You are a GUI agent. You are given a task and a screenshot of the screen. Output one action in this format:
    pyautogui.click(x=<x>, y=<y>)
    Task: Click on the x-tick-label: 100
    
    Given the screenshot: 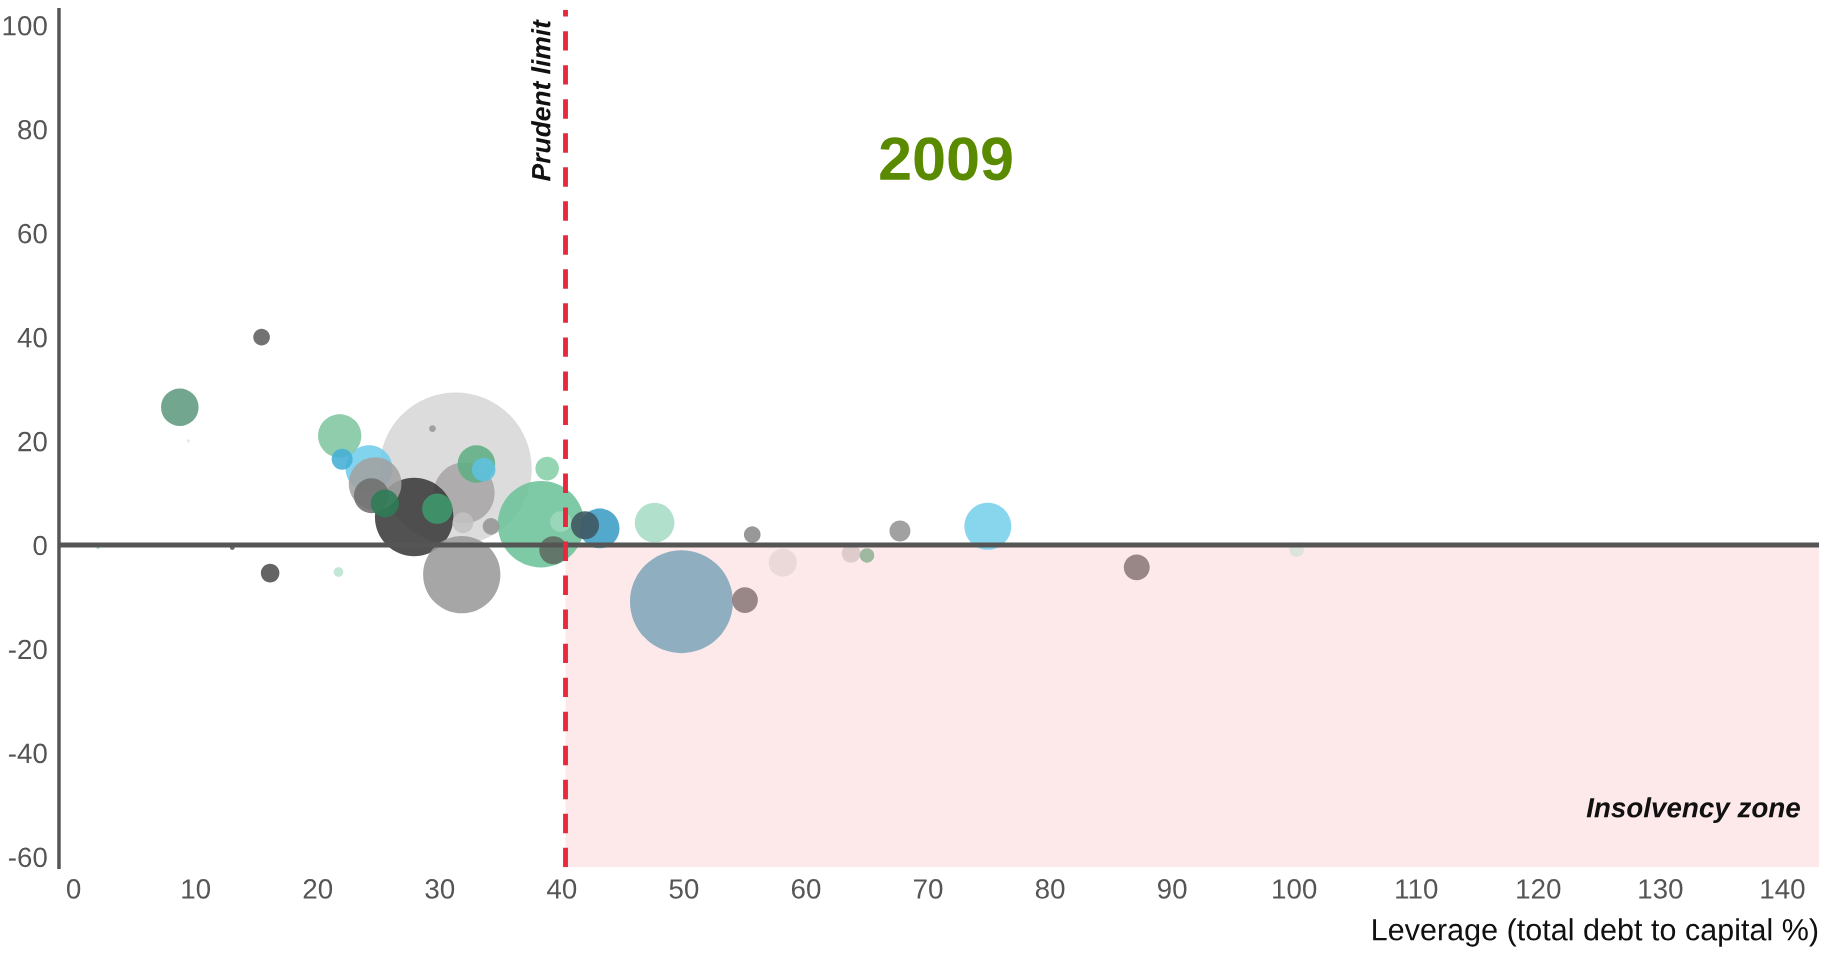 What is the action you would take?
    pyautogui.click(x=1295, y=889)
    